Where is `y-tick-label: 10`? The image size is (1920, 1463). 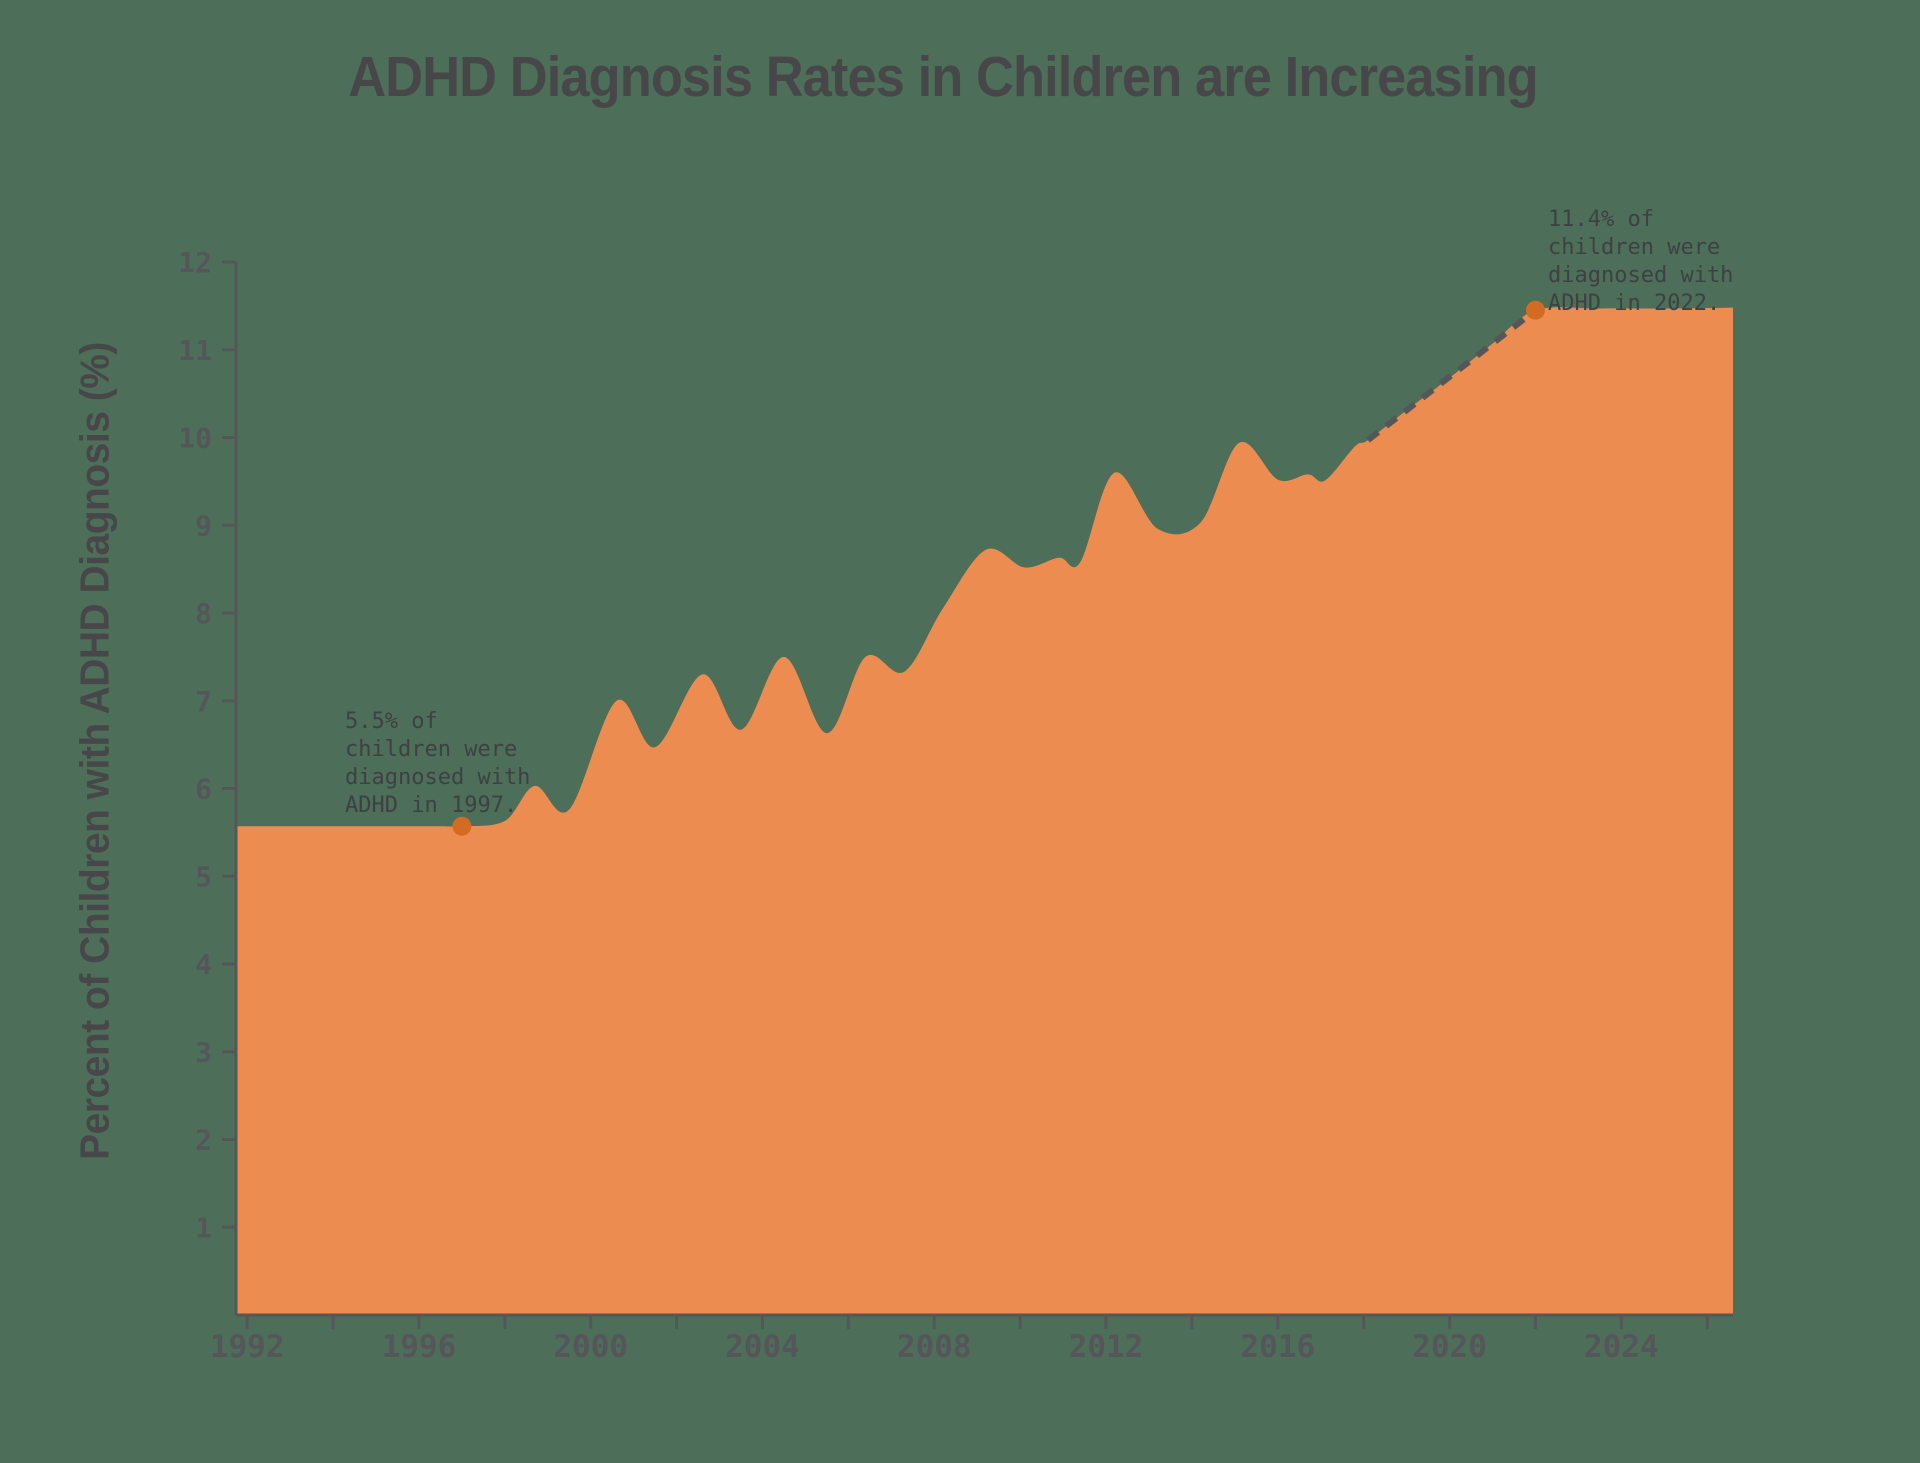
y-tick-label: 10 is located at coordinates (195, 438).